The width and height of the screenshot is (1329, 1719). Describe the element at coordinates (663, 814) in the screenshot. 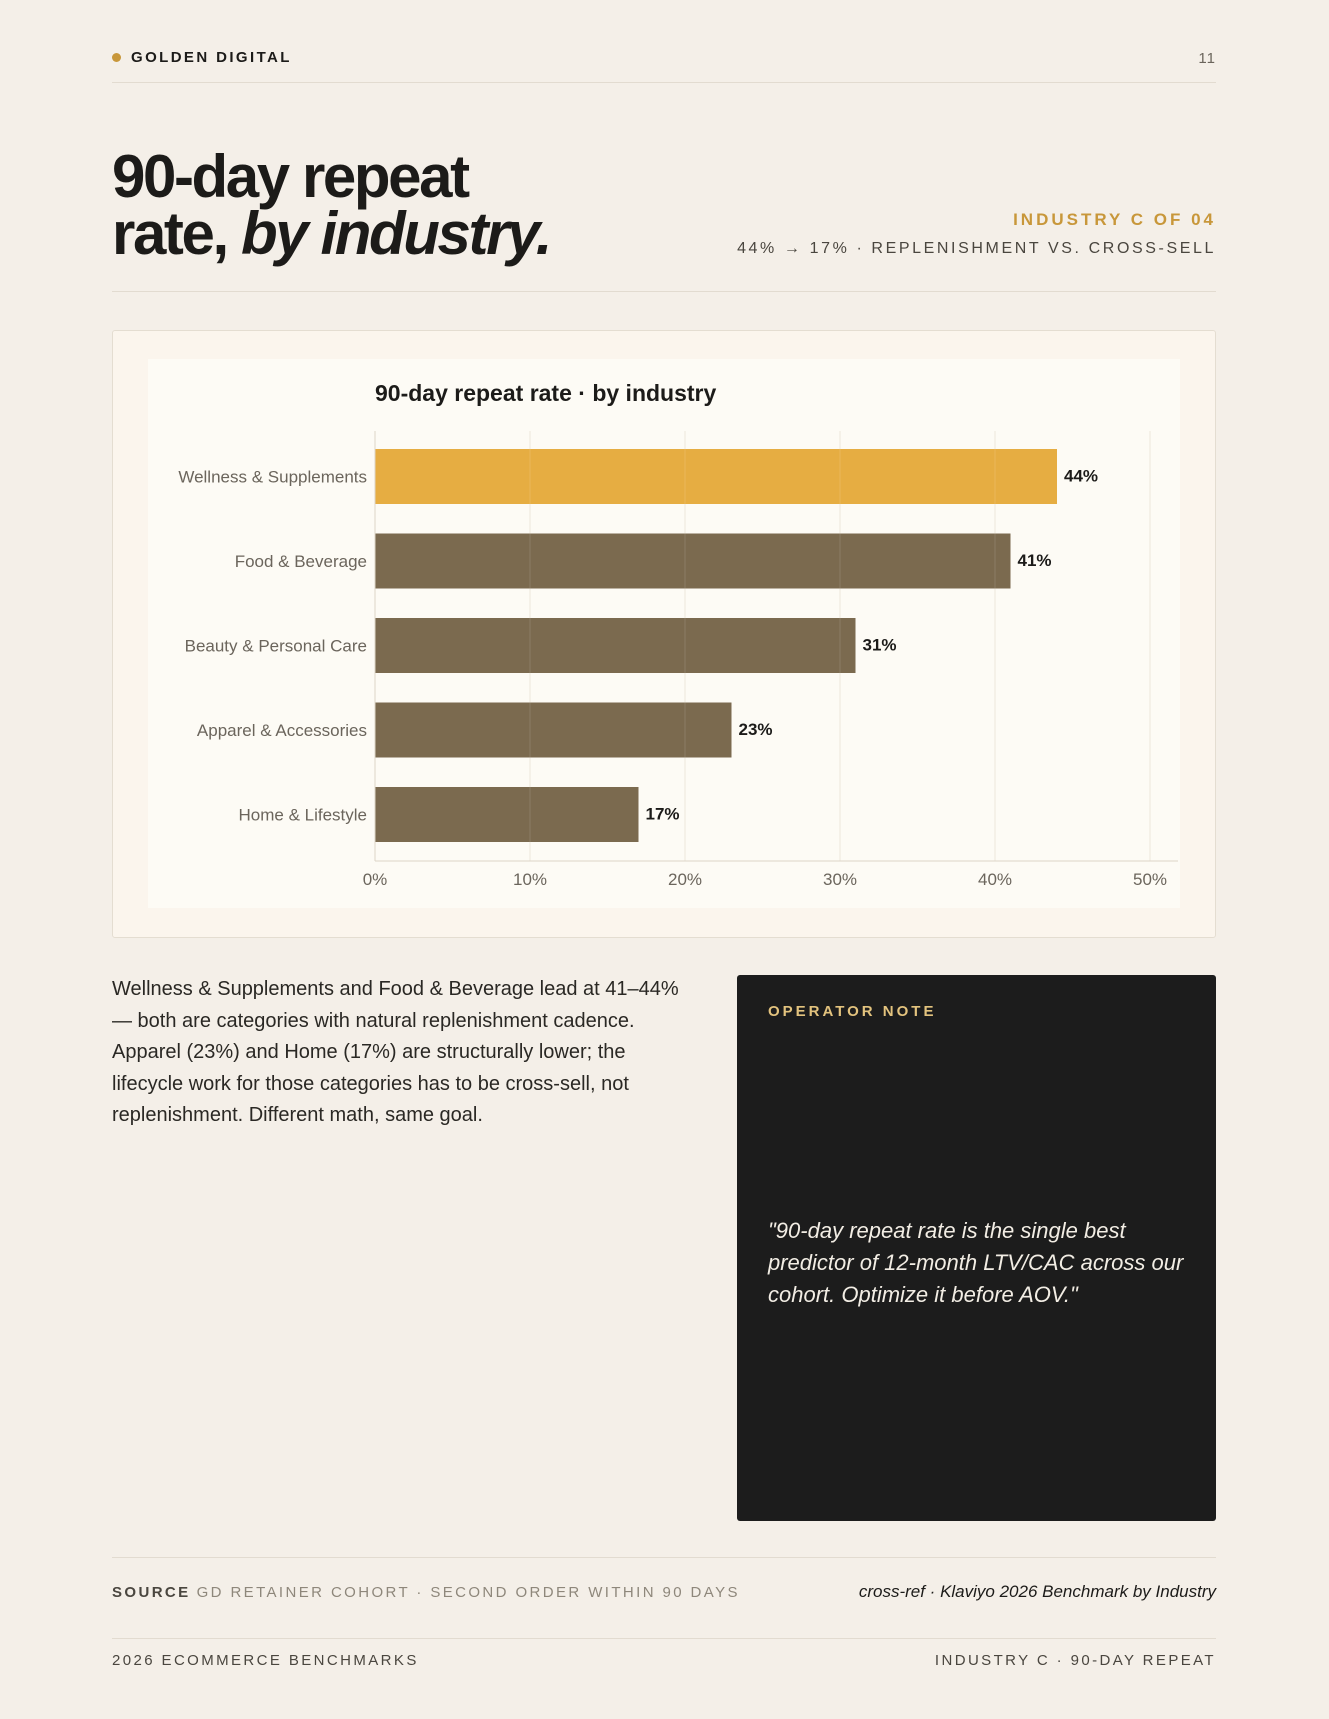

I see `data-label: 17%` at that location.